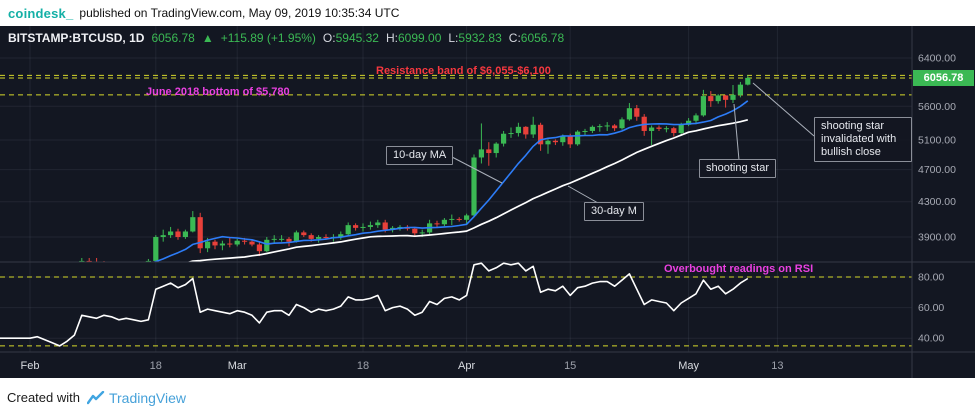  I want to click on footer-created-with: Created with, so click(43, 397).